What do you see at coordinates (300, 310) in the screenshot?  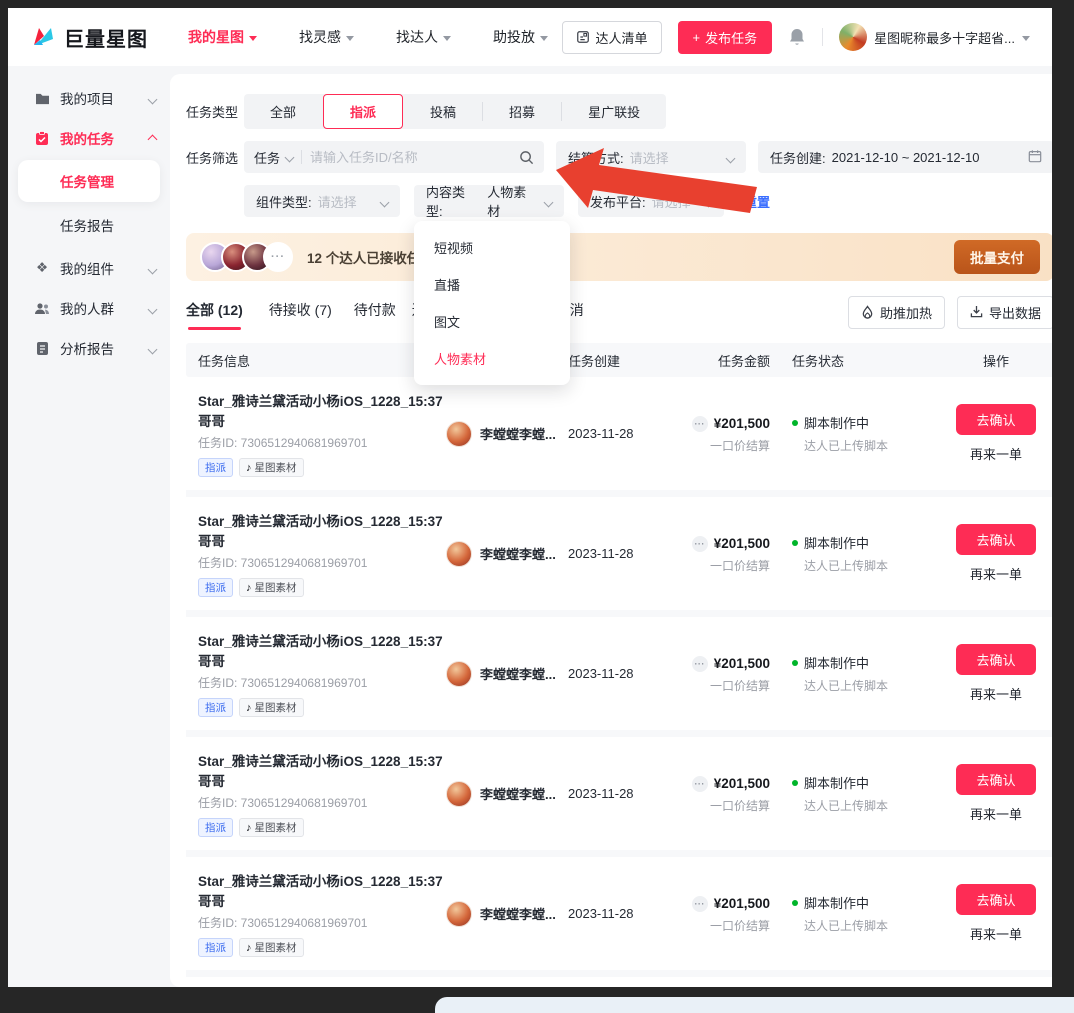 I see `tab-pending-accept: 待接收 (7)` at bounding box center [300, 310].